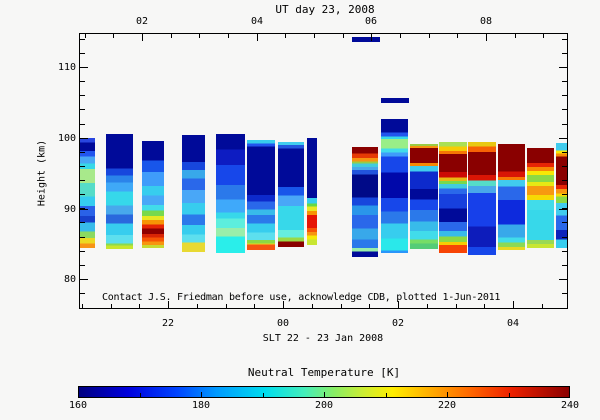 The width and height of the screenshot is (600, 420). I want to click on colorbar-tick-label: 180, so click(201, 405).